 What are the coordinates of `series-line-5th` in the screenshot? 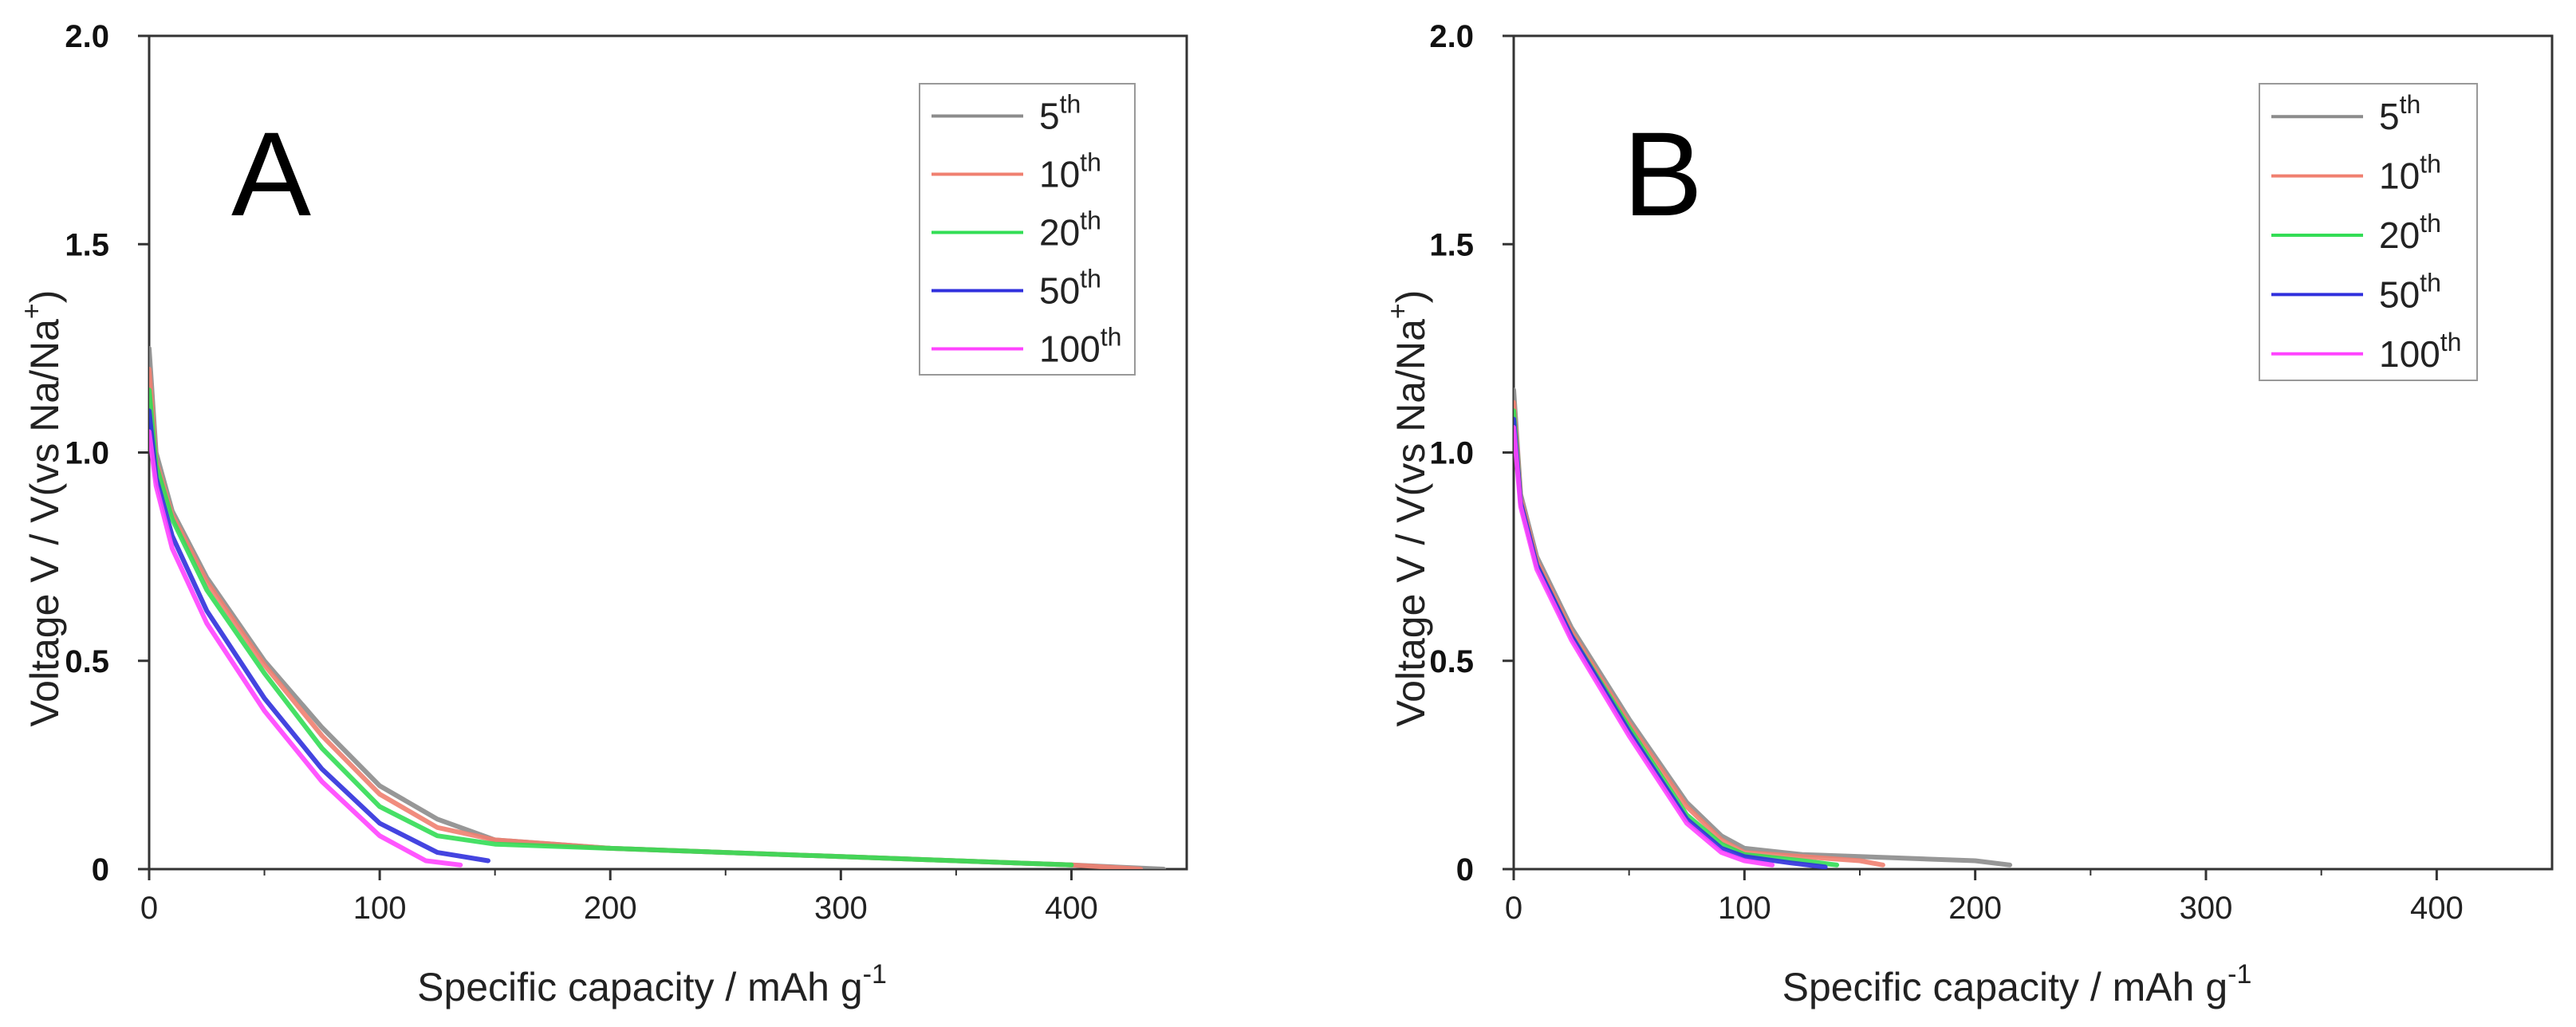 It's located at (1763, 628).